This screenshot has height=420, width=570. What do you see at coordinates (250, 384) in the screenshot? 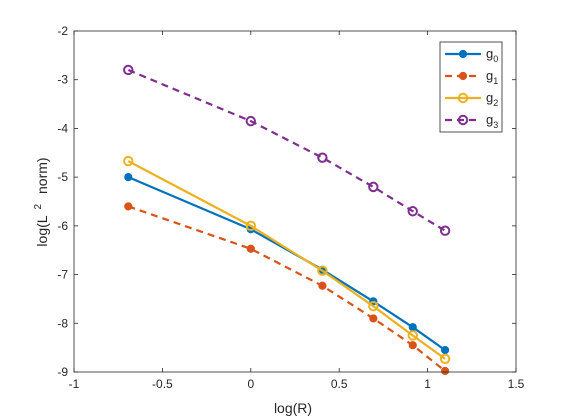
I see `x-tick-label: 0` at bounding box center [250, 384].